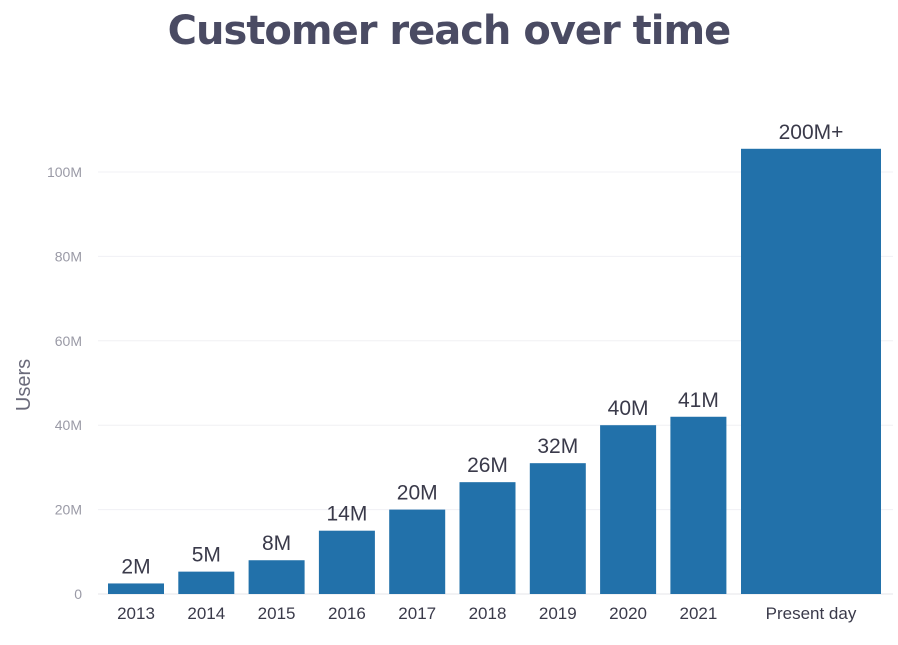  I want to click on data-label: 8M, so click(276, 543).